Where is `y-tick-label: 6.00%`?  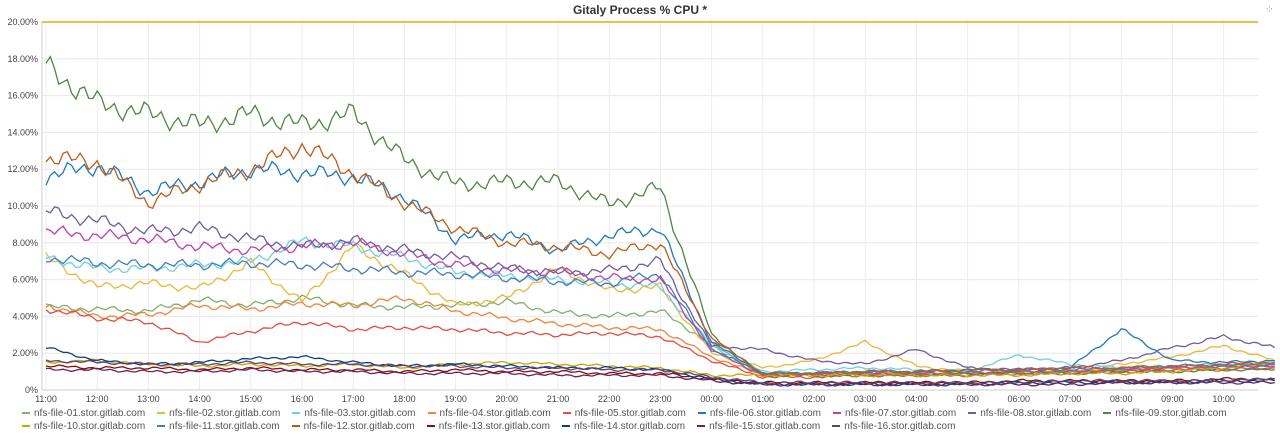
y-tick-label: 6.00% is located at coordinates (25, 280).